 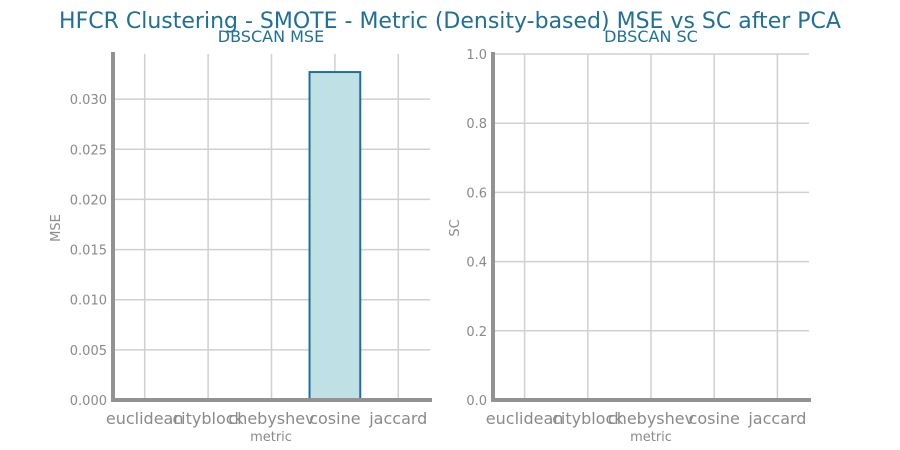 I want to click on sc-chart-title: DBSCAN SC, so click(x=651, y=36).